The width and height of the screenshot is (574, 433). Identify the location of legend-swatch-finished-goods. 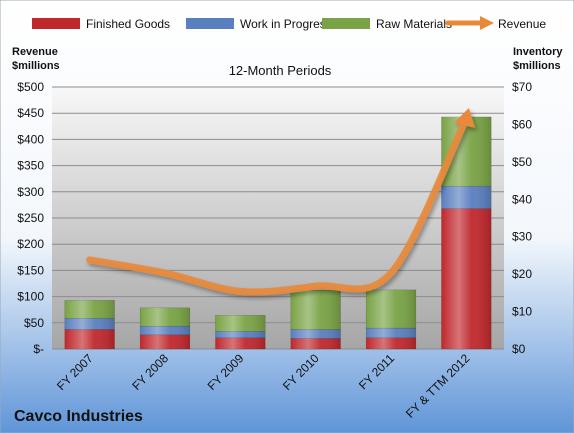
(56, 23).